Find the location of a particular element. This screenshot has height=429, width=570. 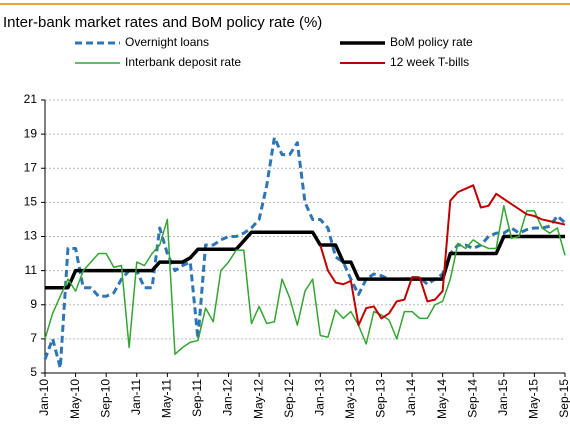

y-tick-label: 17 is located at coordinates (31, 167).